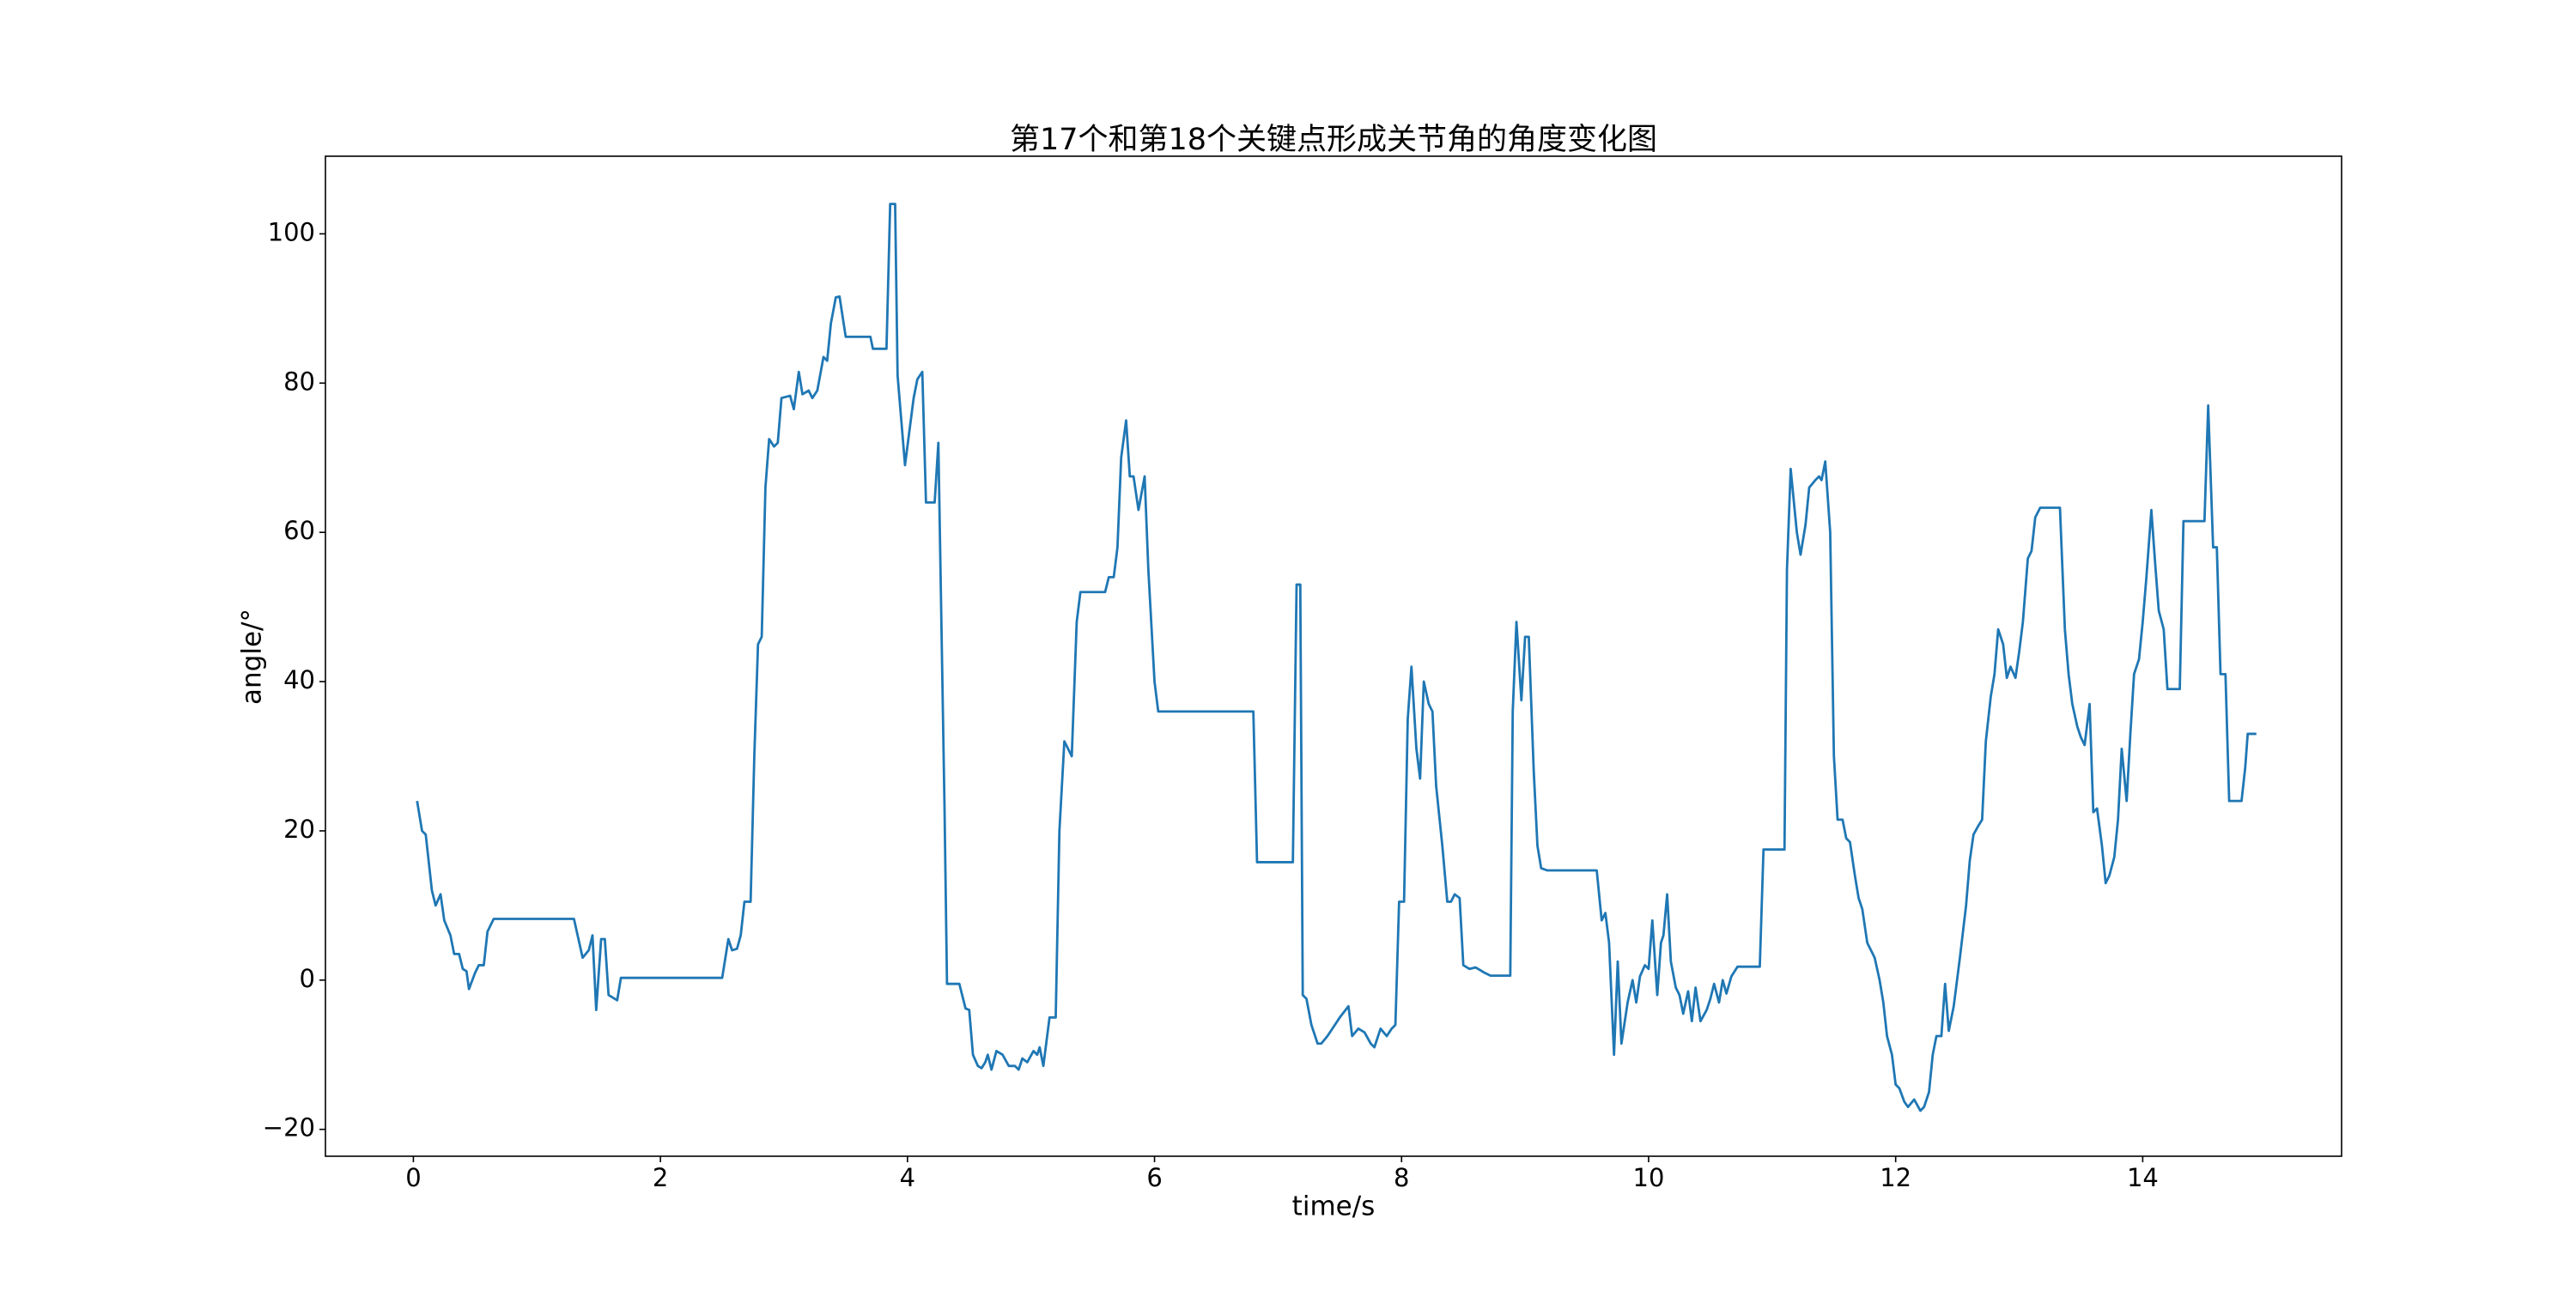 The image size is (2576, 1291). I want to click on x-tick-label: 14, so click(2143, 1178).